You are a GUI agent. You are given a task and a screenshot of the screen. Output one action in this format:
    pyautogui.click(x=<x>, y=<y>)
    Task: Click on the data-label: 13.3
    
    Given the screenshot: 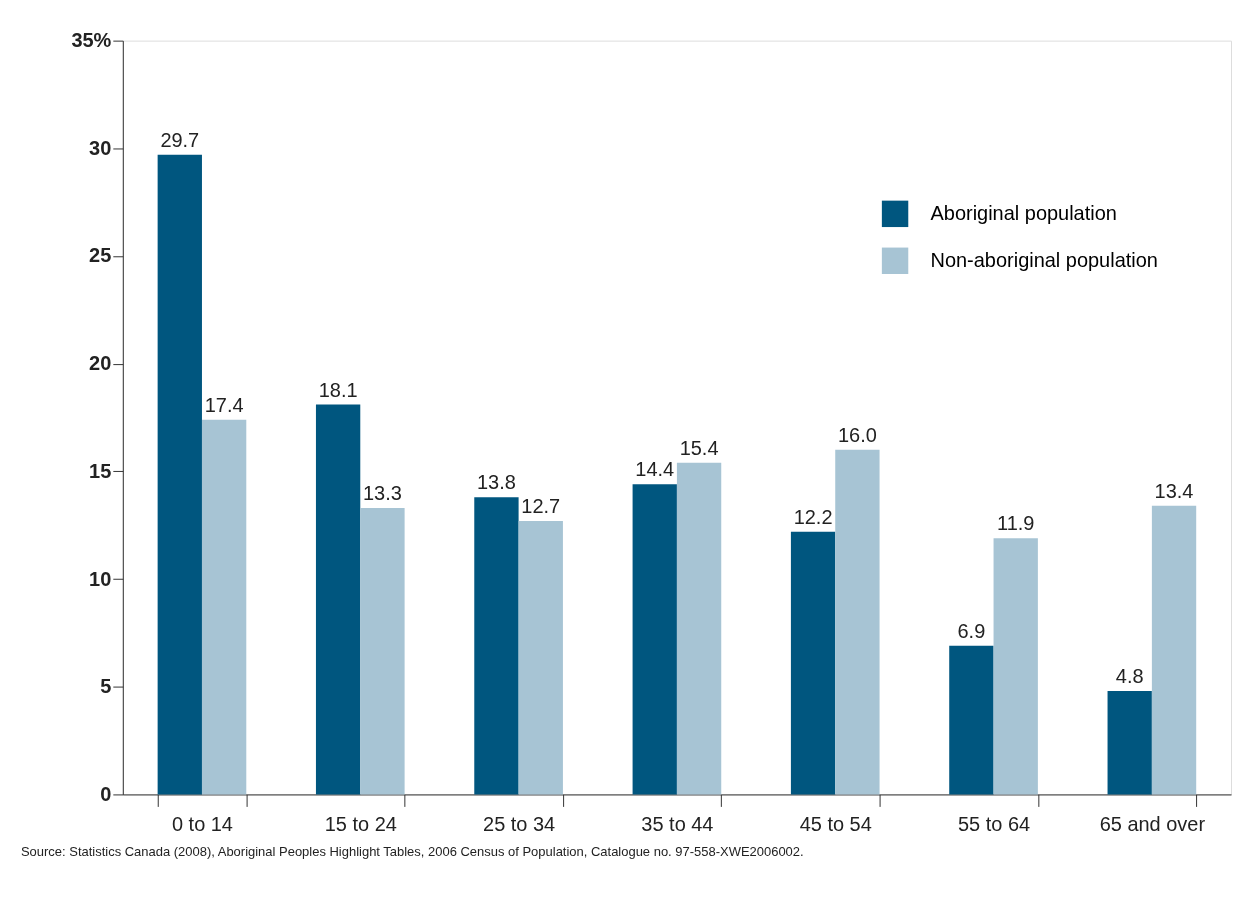 What is the action you would take?
    pyautogui.click(x=382, y=492)
    